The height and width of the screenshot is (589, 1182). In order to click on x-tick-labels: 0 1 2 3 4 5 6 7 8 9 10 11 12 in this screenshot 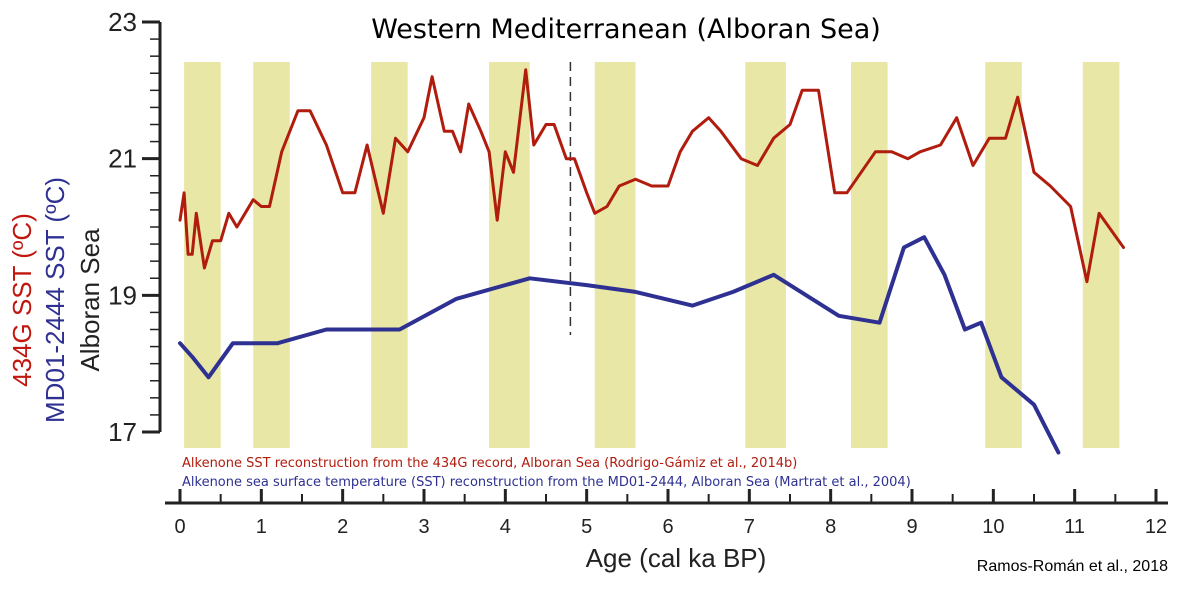, I will do `click(670, 527)`.